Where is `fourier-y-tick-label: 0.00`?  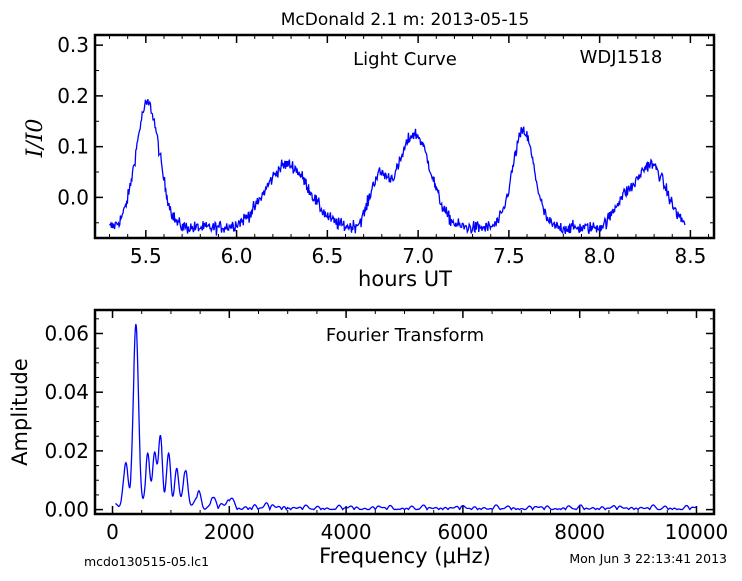
fourier-y-tick-label: 0.00 is located at coordinates (66, 510).